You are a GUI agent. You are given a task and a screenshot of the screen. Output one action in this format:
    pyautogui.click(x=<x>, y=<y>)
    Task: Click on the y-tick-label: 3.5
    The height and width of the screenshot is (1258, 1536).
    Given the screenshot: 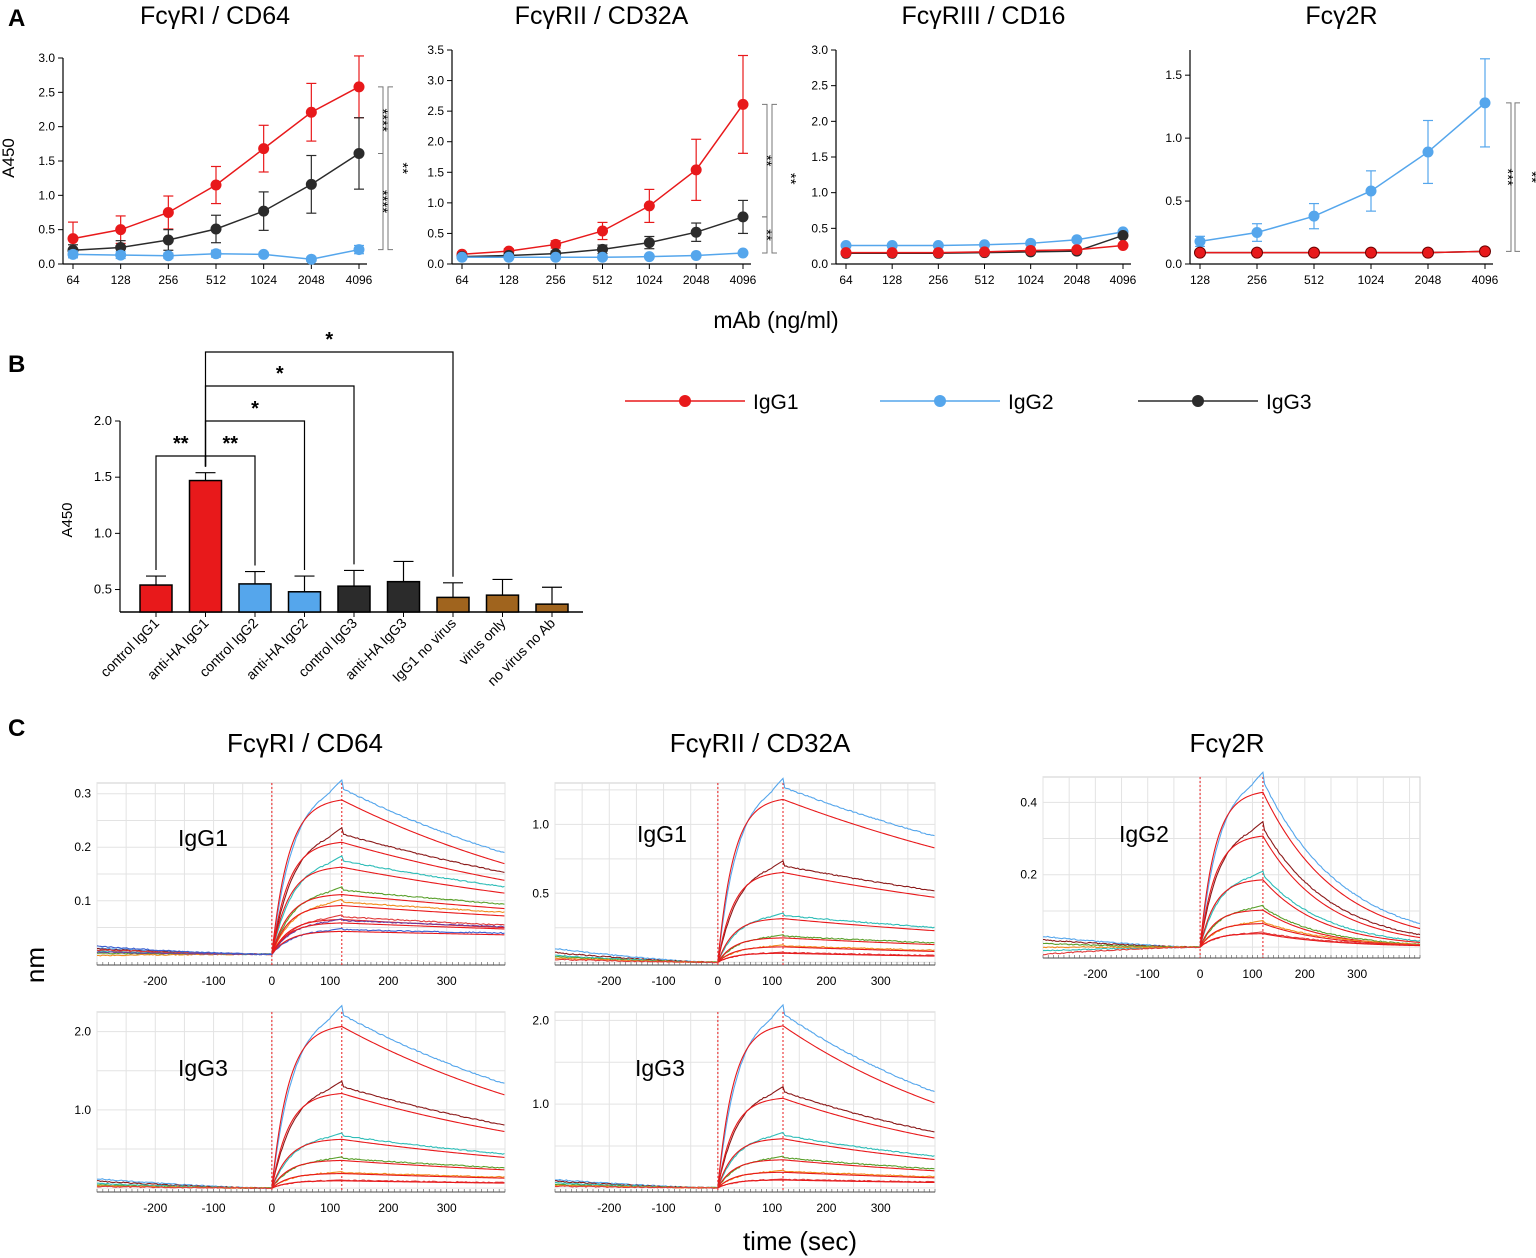 What is the action you would take?
    pyautogui.click(x=435, y=50)
    